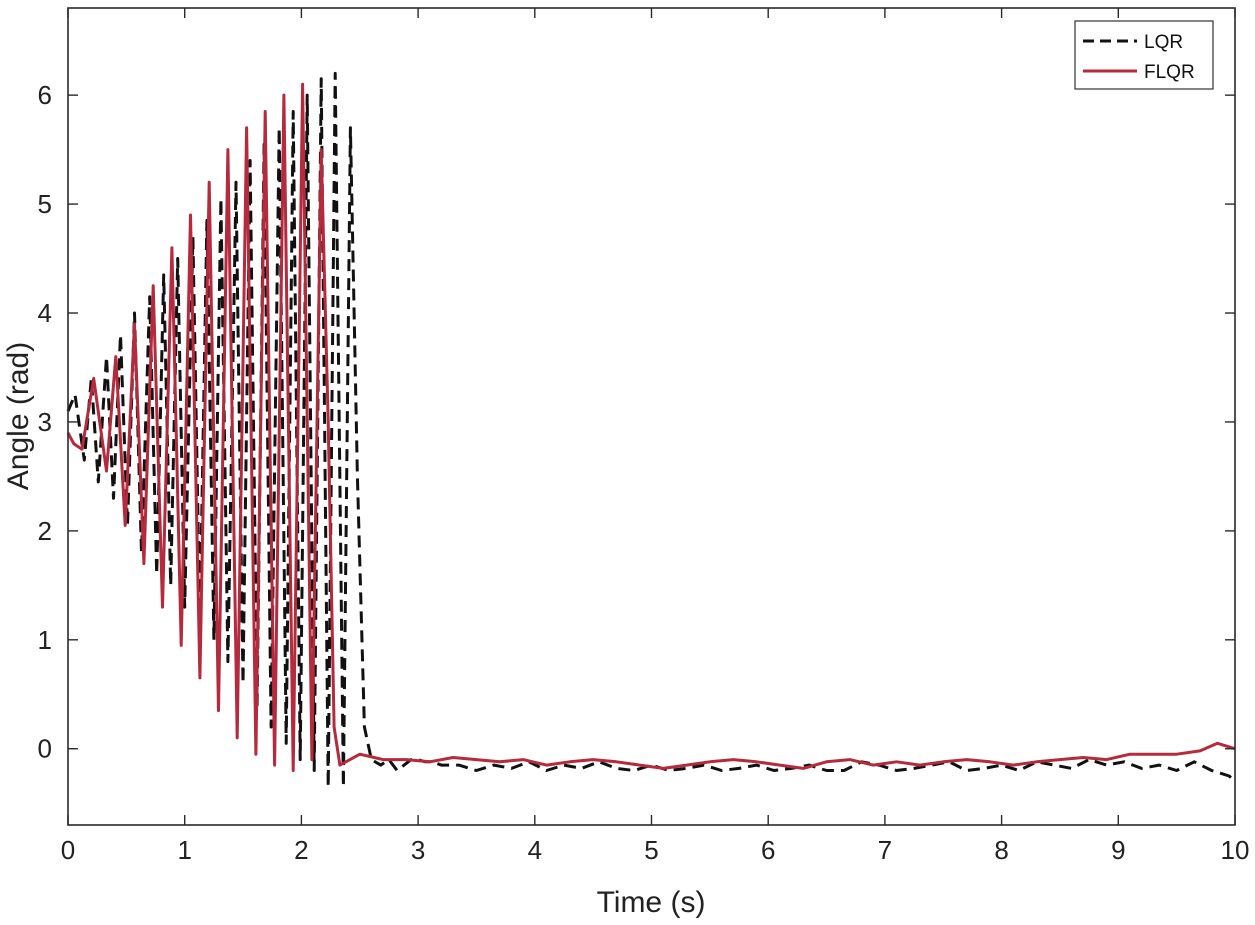 This screenshot has height=925, width=1255. I want to click on y-axis-label: Angle (rad), so click(18, 416).